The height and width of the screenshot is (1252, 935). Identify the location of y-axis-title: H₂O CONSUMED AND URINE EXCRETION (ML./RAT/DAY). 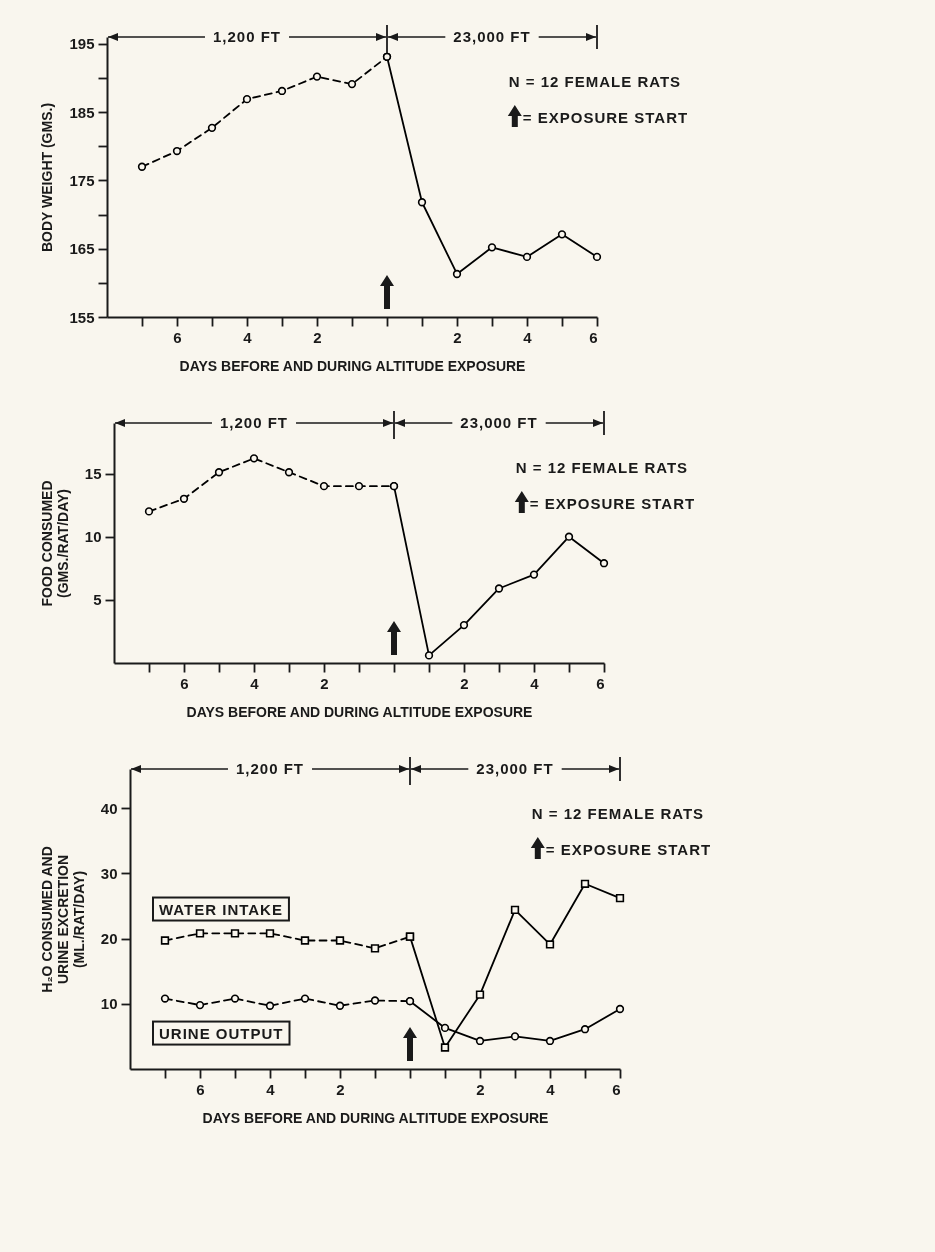
(62, 919).